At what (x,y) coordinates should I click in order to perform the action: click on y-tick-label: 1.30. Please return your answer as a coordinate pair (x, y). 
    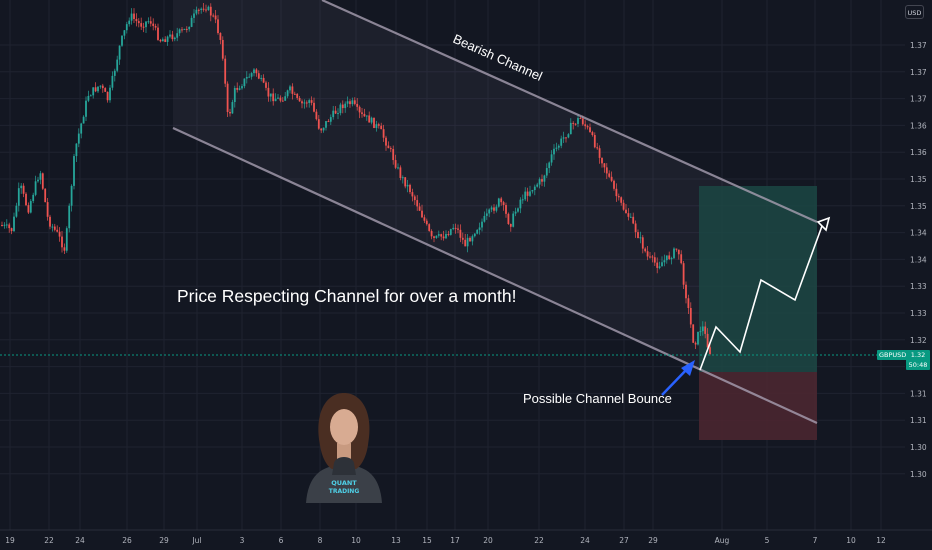
    Looking at the image, I should click on (918, 474).